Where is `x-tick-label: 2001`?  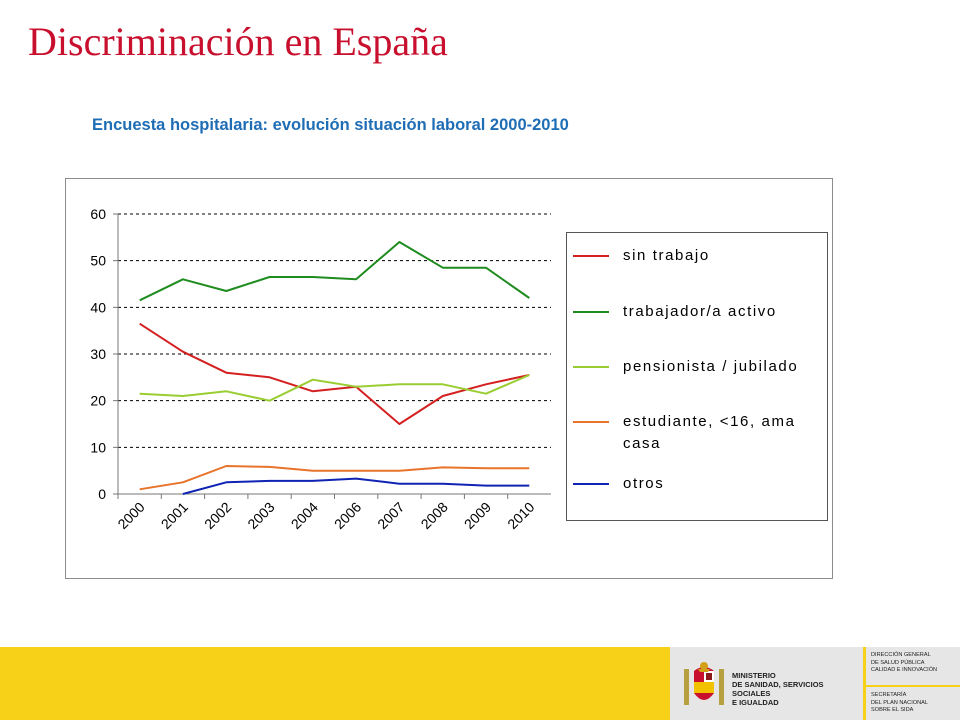 x-tick-label: 2001 is located at coordinates (174, 515).